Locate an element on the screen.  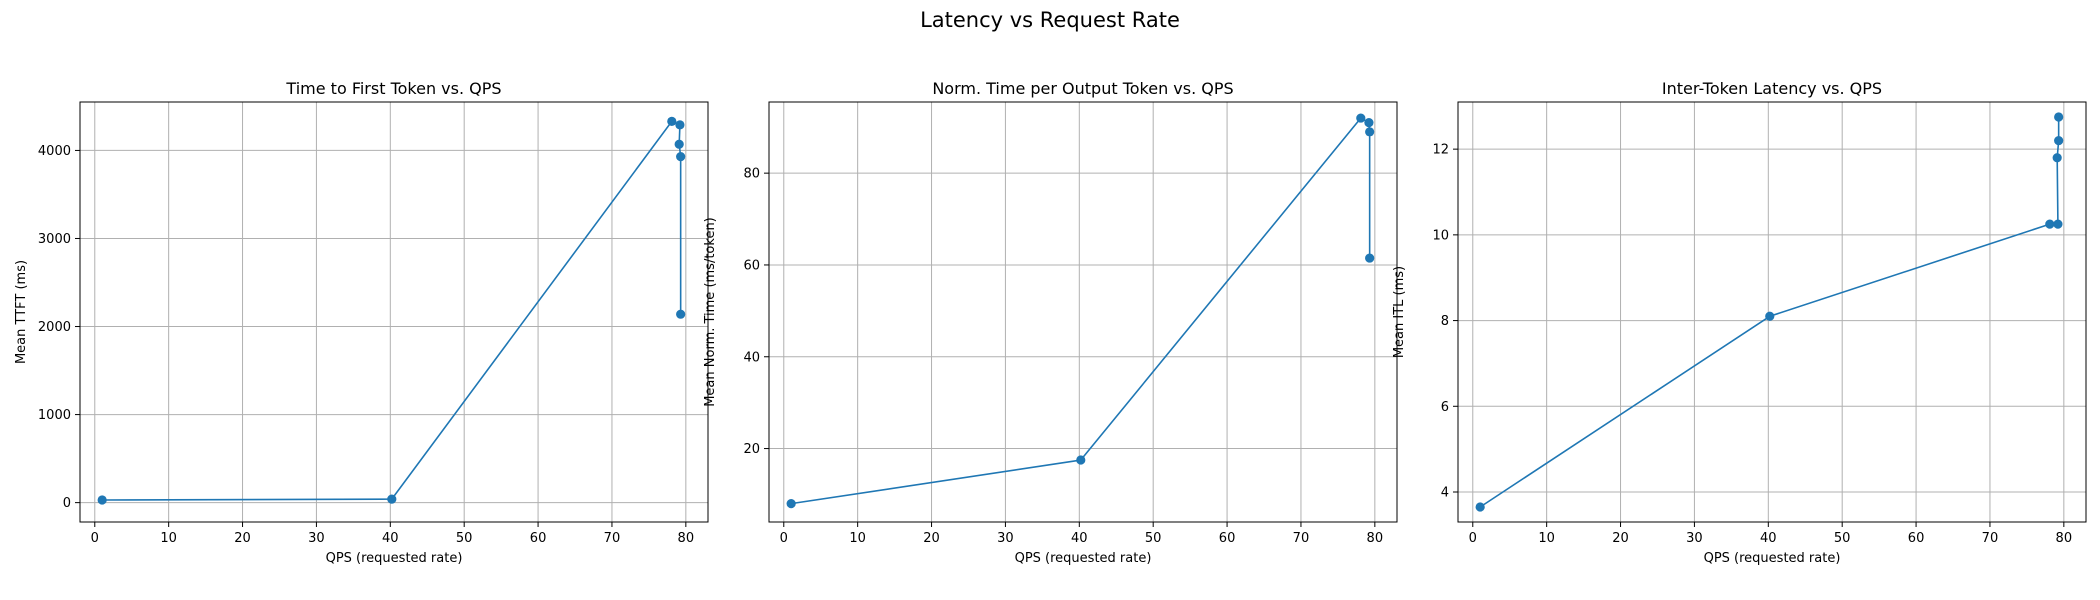
y-tick-label: 4000 is located at coordinates (54, 151).